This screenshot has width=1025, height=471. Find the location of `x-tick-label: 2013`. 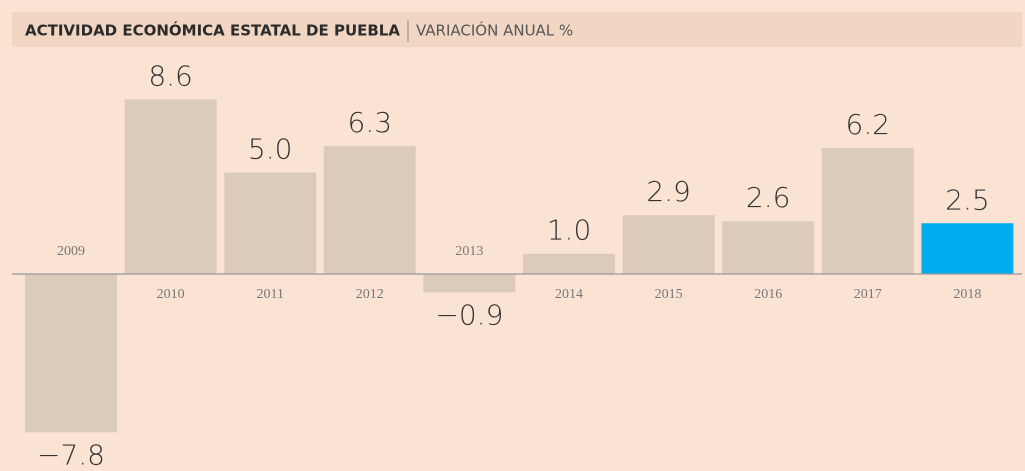

x-tick-label: 2013 is located at coordinates (469, 251).